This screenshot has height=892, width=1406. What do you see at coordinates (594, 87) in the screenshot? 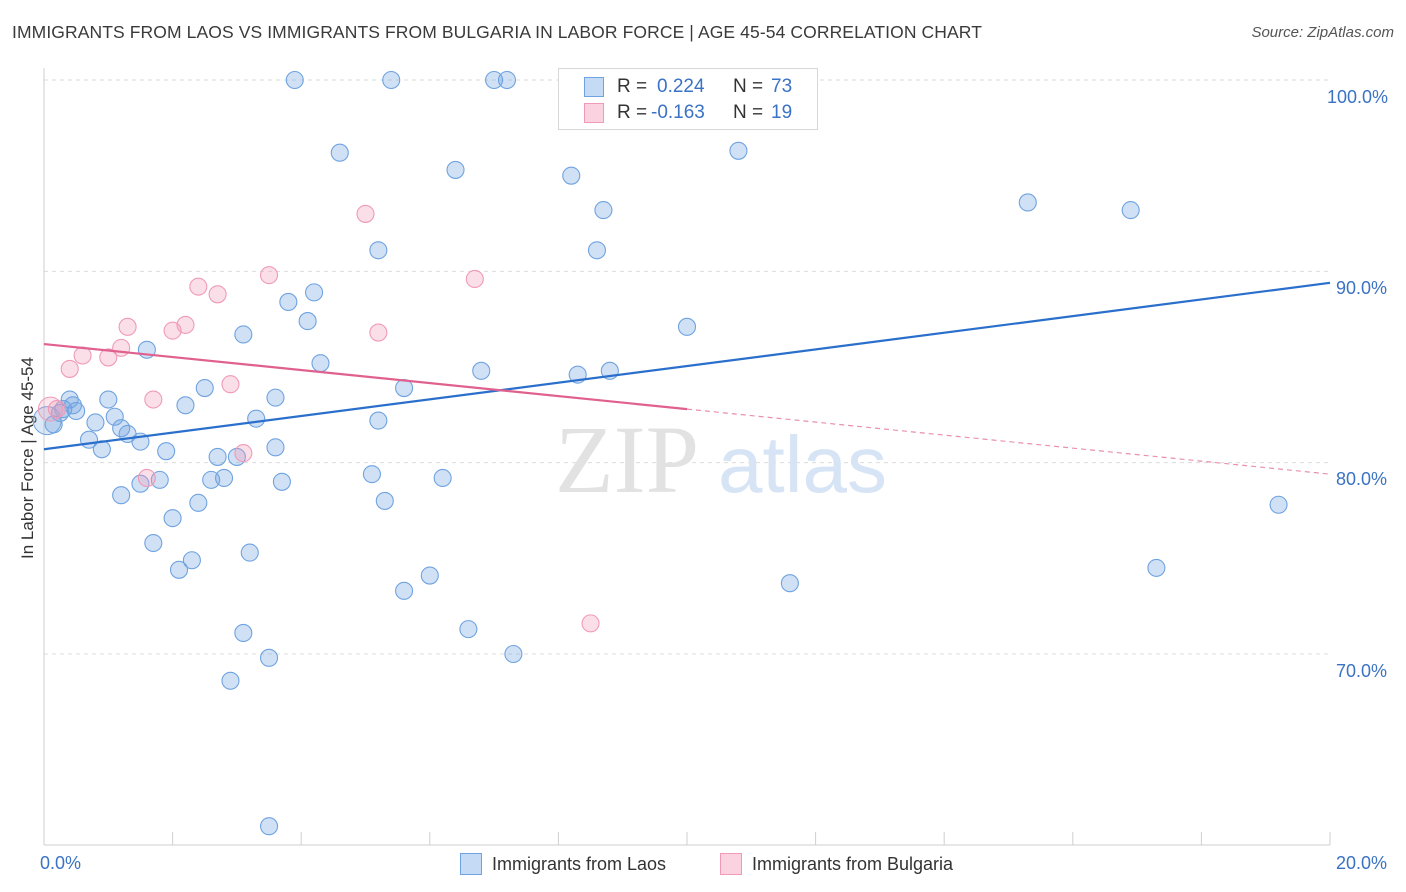
I see `laos-swatch` at bounding box center [594, 87].